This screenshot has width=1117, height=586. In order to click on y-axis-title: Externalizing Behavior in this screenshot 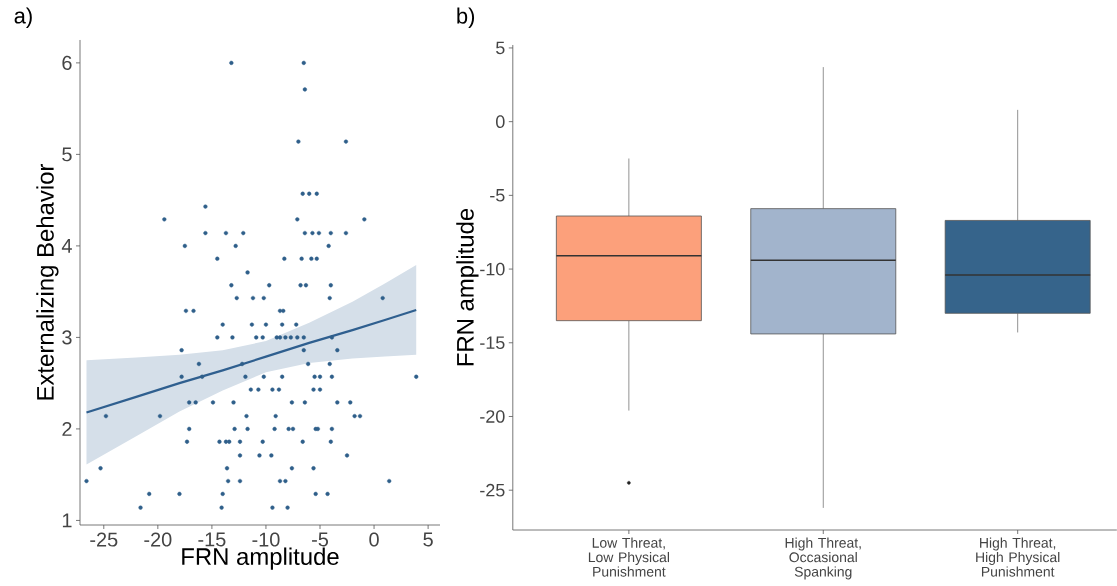, I will do `click(47, 282)`.